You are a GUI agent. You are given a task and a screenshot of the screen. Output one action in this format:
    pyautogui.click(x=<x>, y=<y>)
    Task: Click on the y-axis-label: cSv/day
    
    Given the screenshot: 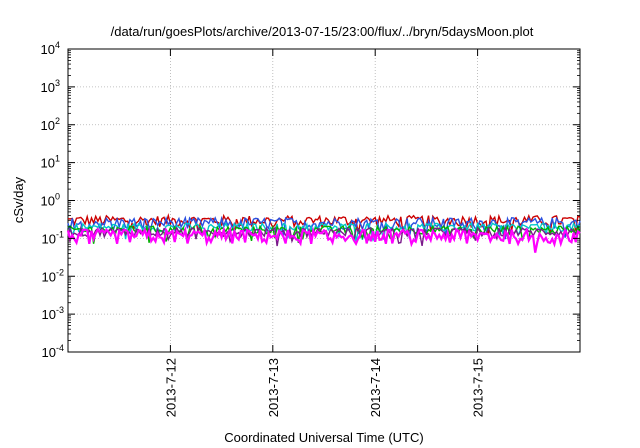 What is the action you would take?
    pyautogui.click(x=18, y=199)
    